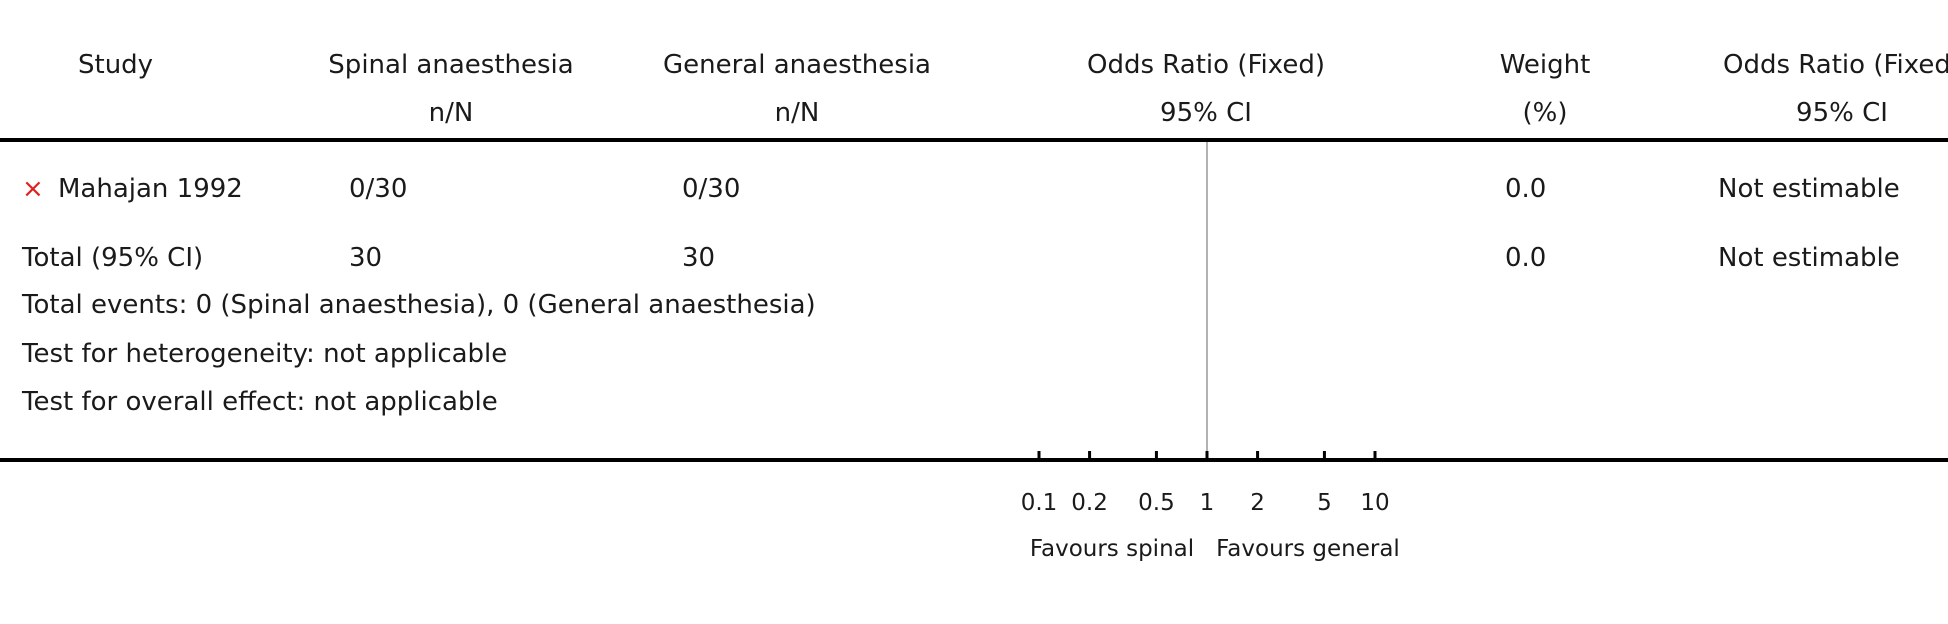 The image size is (1948, 624). Describe the element at coordinates (797, 113) in the screenshot. I see `header-general-sub: n/N` at that location.